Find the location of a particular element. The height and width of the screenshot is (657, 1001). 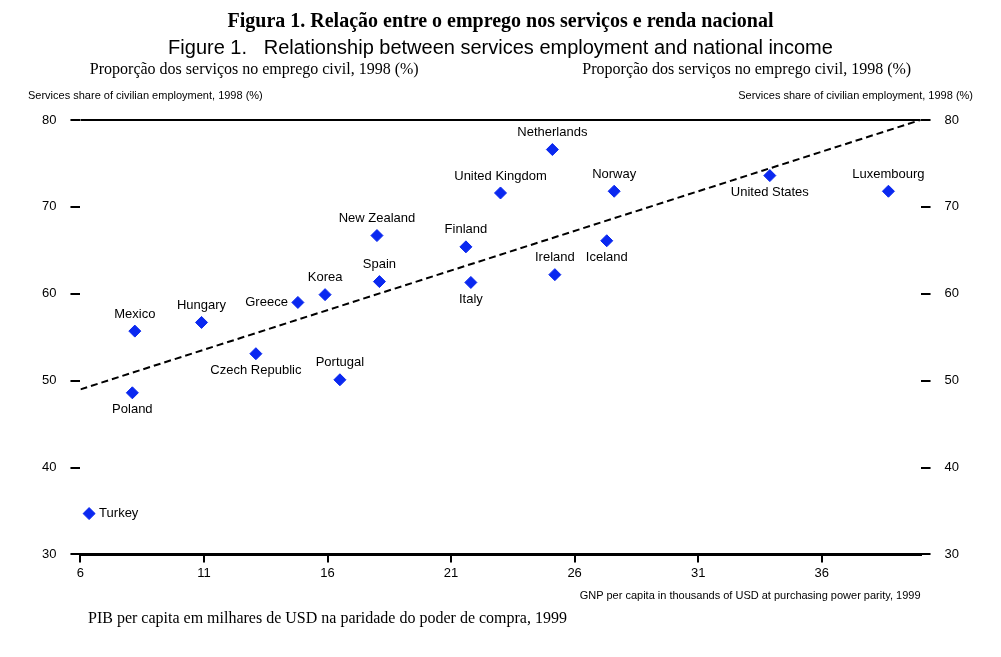

annotation: Italy is located at coordinates (471, 299).